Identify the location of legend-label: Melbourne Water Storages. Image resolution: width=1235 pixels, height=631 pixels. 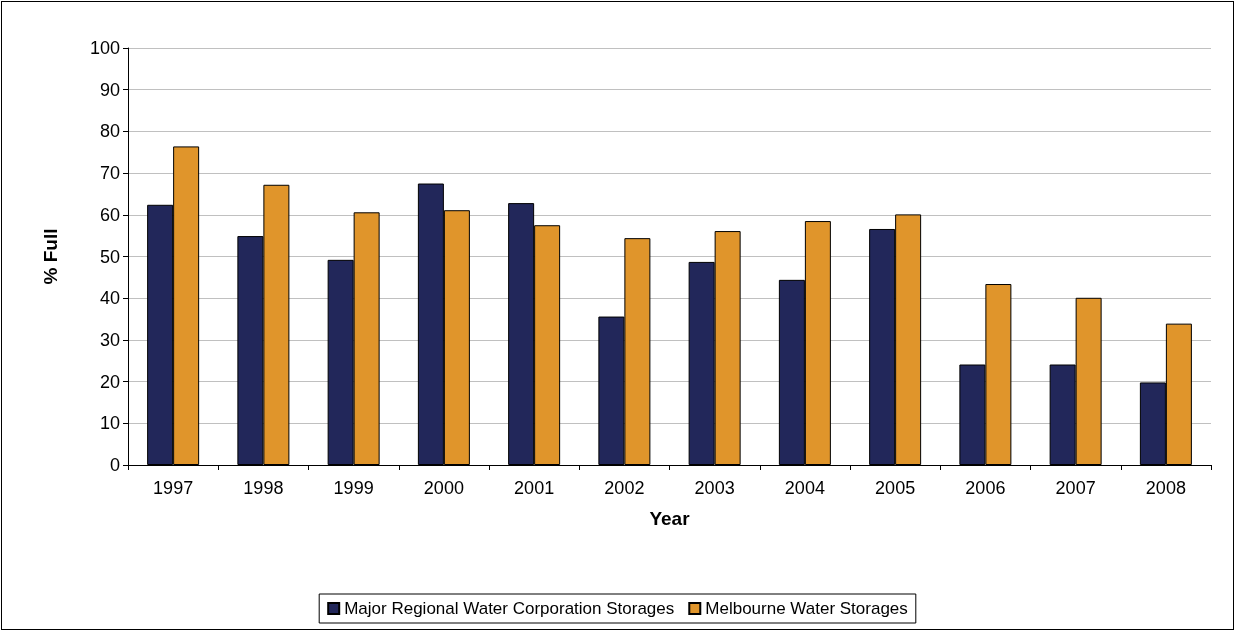
(806, 608).